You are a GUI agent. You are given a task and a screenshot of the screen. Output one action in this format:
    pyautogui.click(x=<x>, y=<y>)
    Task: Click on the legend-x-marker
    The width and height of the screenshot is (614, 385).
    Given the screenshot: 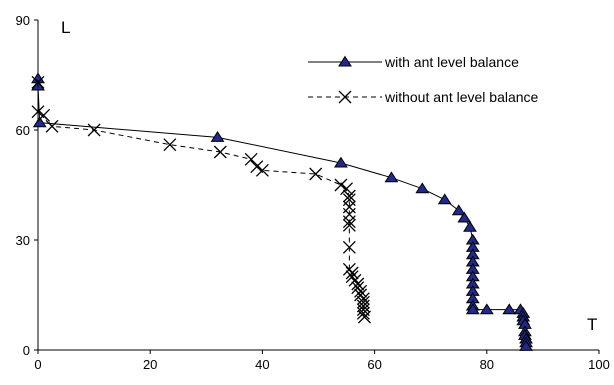 What is the action you would take?
    pyautogui.click(x=345, y=97)
    